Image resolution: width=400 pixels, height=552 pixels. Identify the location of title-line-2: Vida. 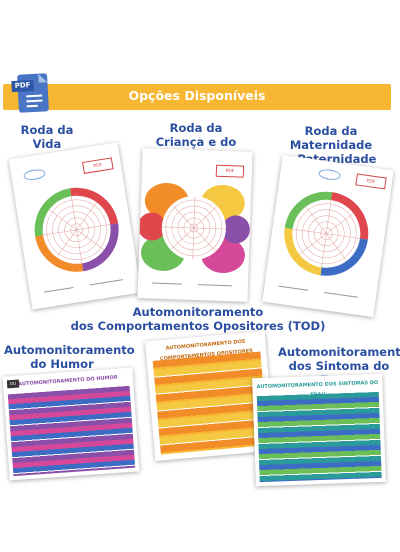
(47, 144).